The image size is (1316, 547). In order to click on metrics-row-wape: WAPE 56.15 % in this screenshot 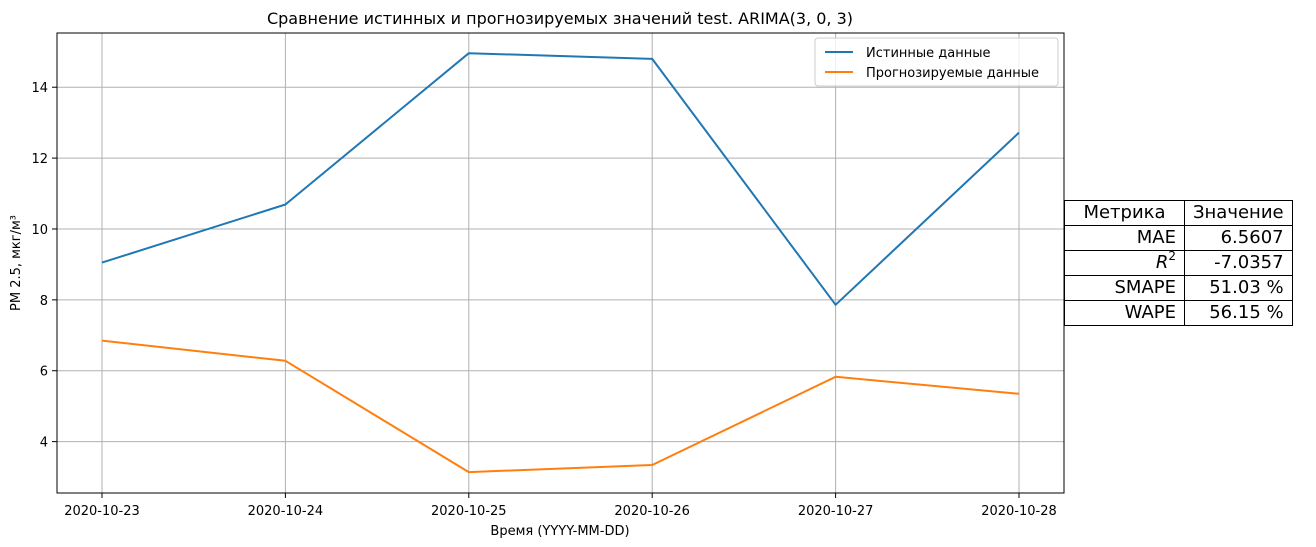, I will do `click(1178, 313)`.